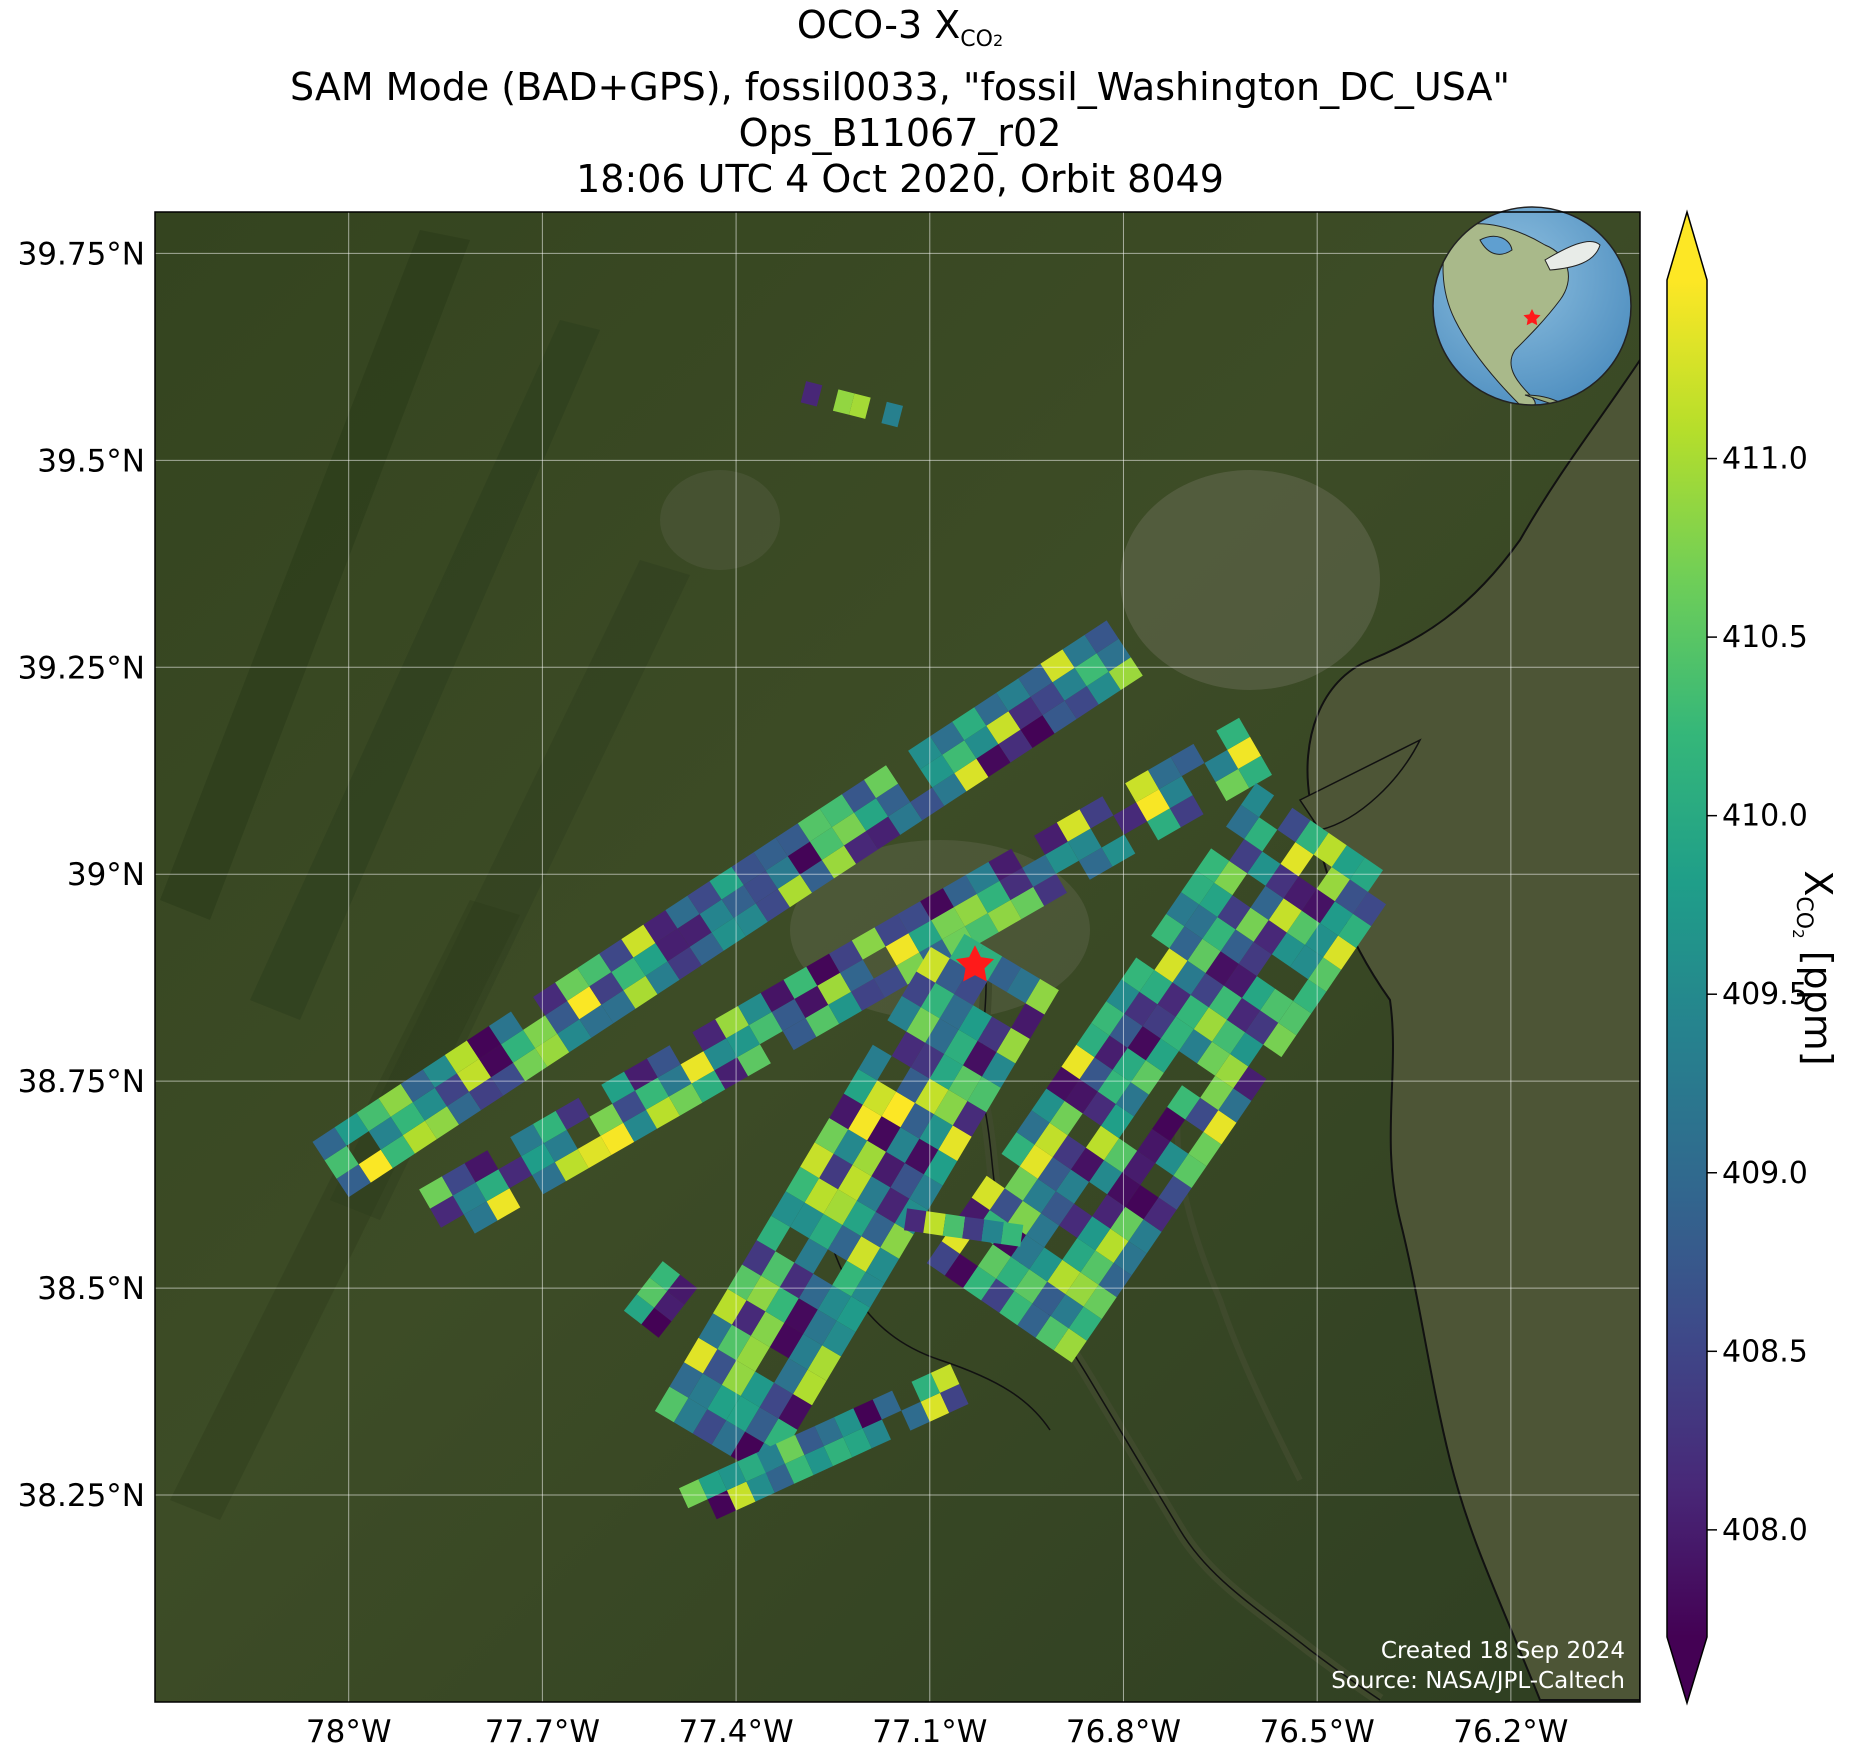 The height and width of the screenshot is (1754, 1860). Describe the element at coordinates (91, 461) in the screenshot. I see `latitude-tick-label: 39.5°N` at that location.